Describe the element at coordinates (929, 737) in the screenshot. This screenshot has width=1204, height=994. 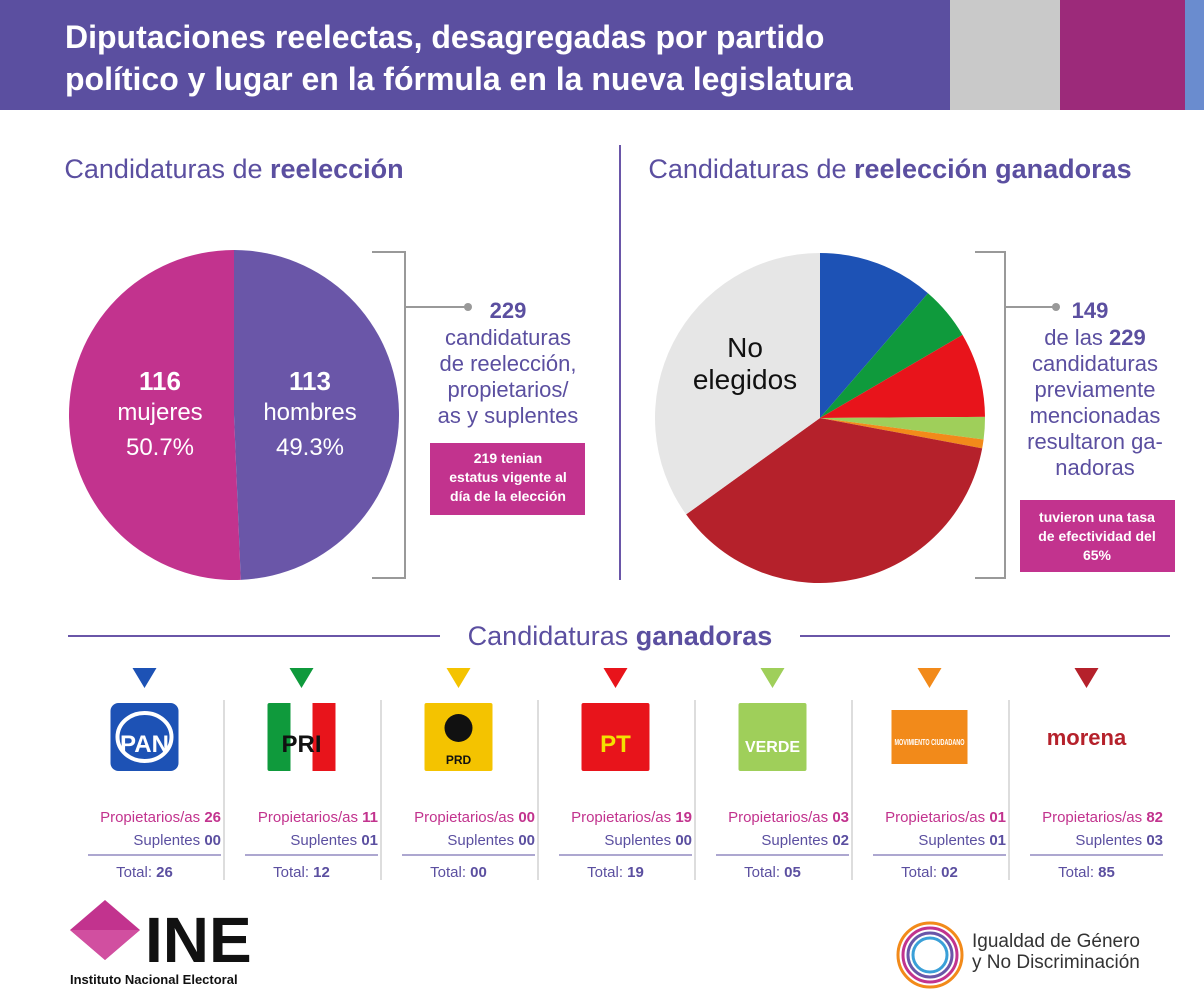
I see `party-logo: MOVIMIENTO CIUDADANO` at that location.